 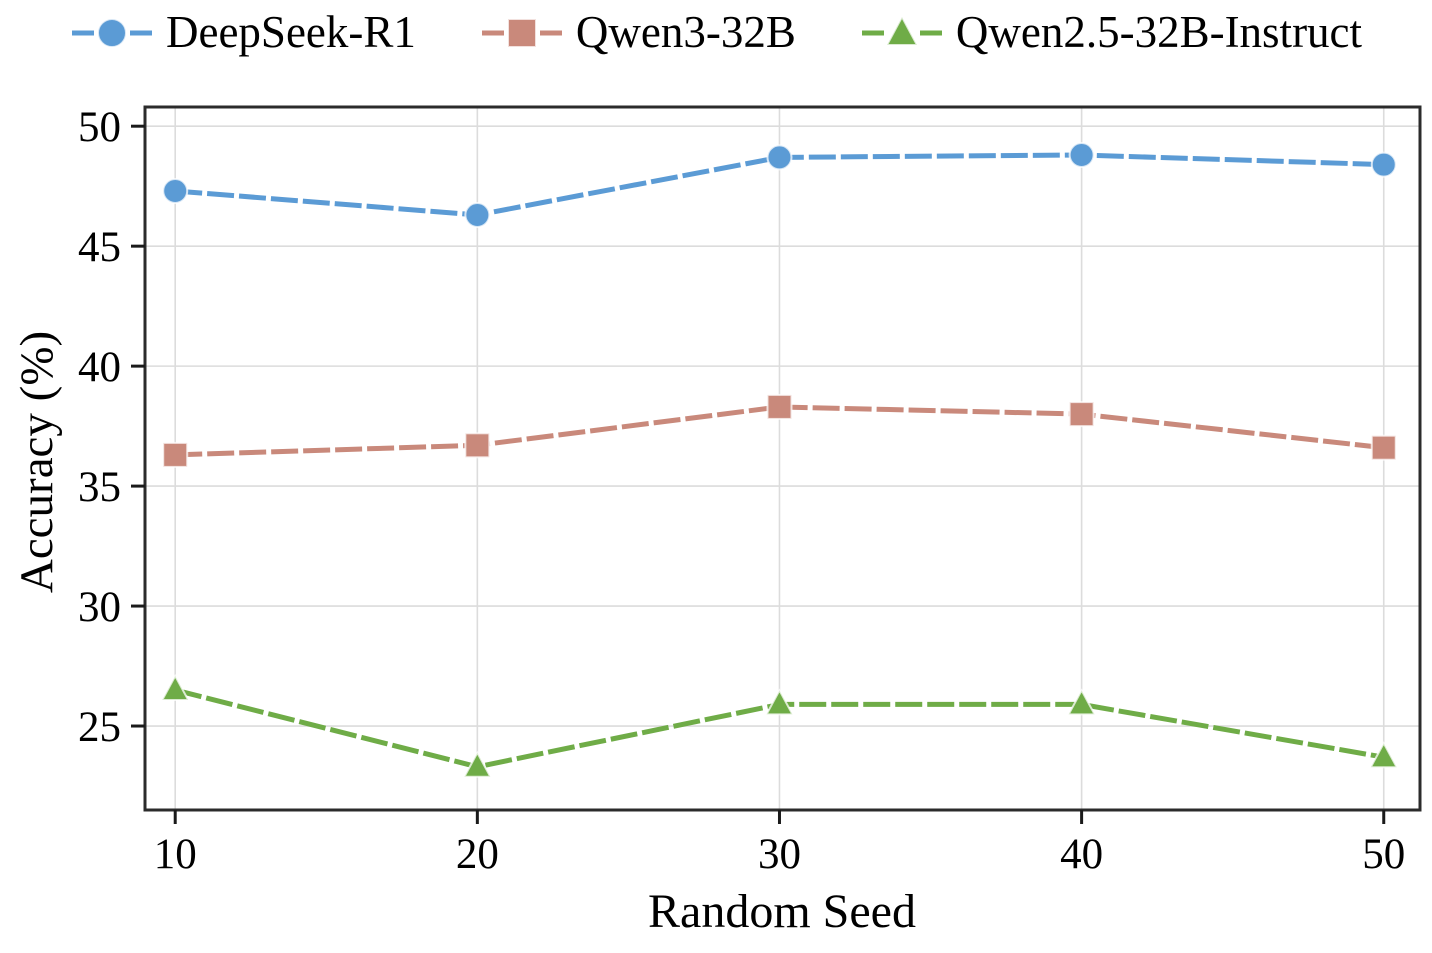 What do you see at coordinates (99, 727) in the screenshot?
I see `y-tick-label: 25` at bounding box center [99, 727].